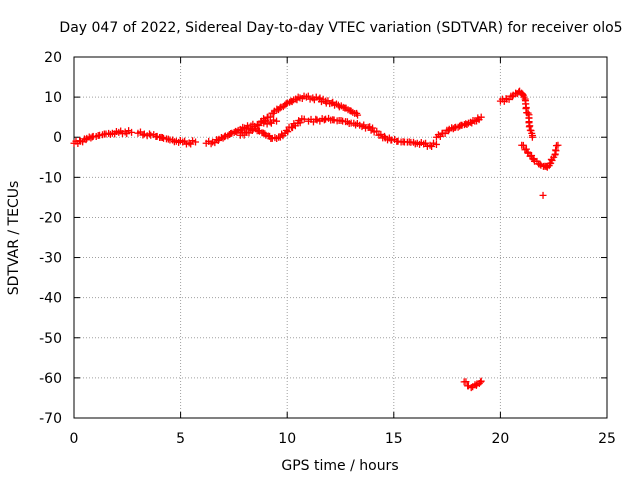 The height and width of the screenshot is (480, 640). Describe the element at coordinates (57, 138) in the screenshot. I see `y-tick-label: 0` at that location.